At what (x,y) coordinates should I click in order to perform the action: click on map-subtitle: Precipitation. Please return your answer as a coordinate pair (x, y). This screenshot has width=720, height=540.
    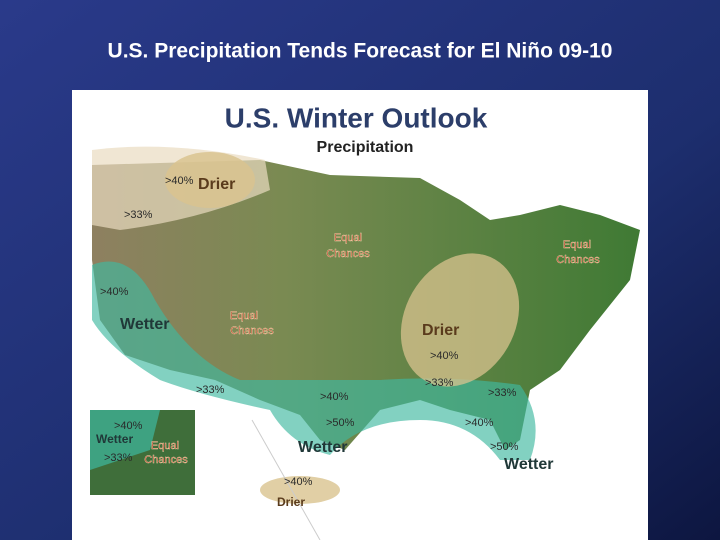
    Looking at the image, I should click on (365, 147).